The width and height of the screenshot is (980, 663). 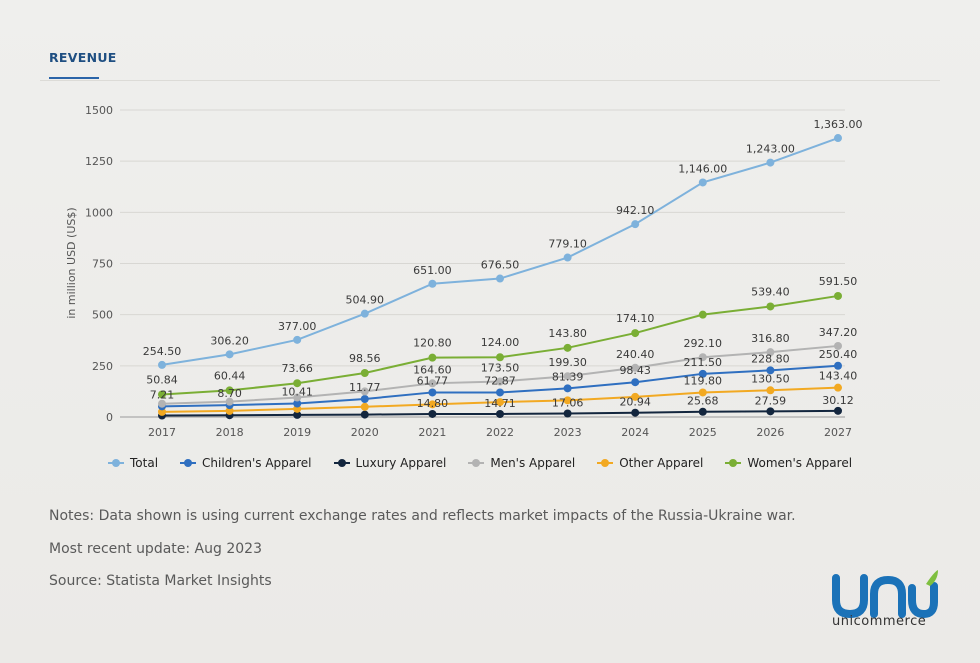 I want to click on data-label: 347.20, so click(x=838, y=332).